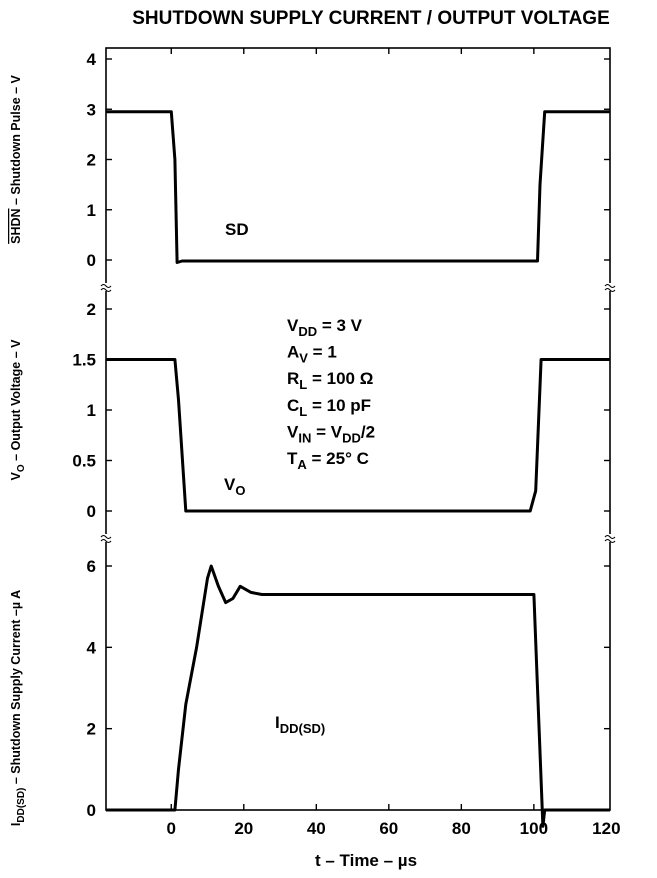 This screenshot has height=878, width=657. What do you see at coordinates (91, 566) in the screenshot?
I see `y-tick-label: 6` at bounding box center [91, 566].